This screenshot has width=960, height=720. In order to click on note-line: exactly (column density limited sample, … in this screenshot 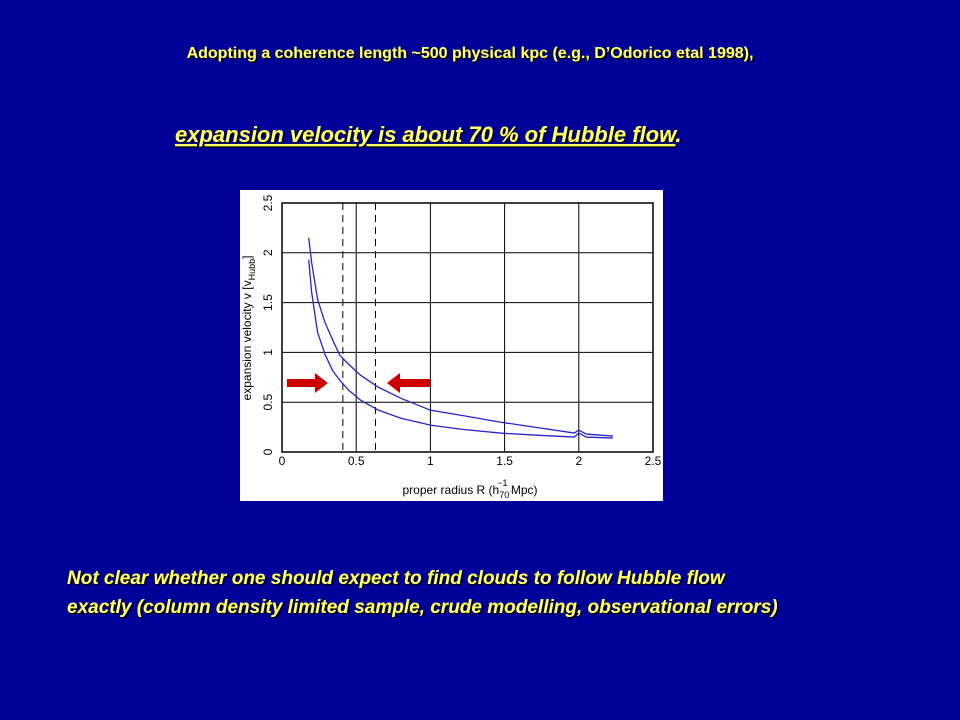, I will do `click(422, 607)`.